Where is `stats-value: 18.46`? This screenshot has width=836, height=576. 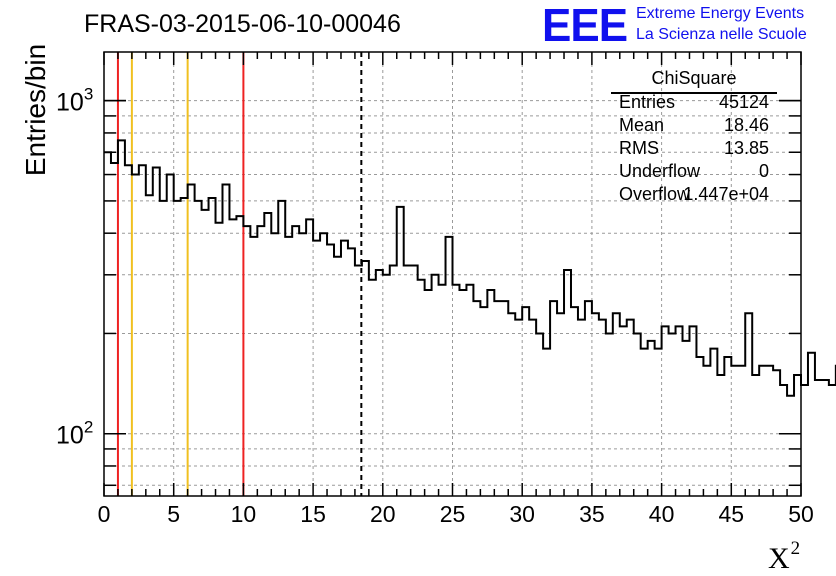
stats-value: 18.46 is located at coordinates (746, 125).